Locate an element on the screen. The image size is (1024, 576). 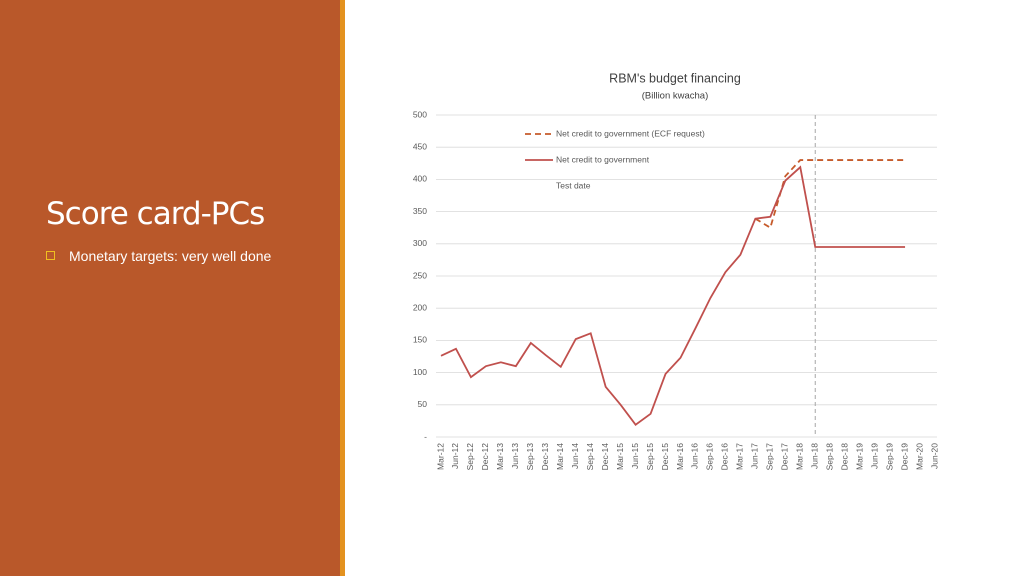
y-tick-label: 250 is located at coordinates (420, 275).